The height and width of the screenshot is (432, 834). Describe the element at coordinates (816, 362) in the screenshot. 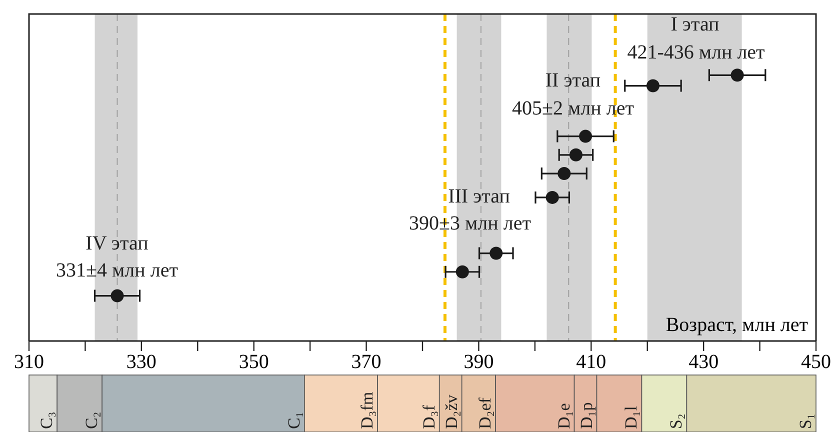

I see `x-tick-label: 450` at that location.